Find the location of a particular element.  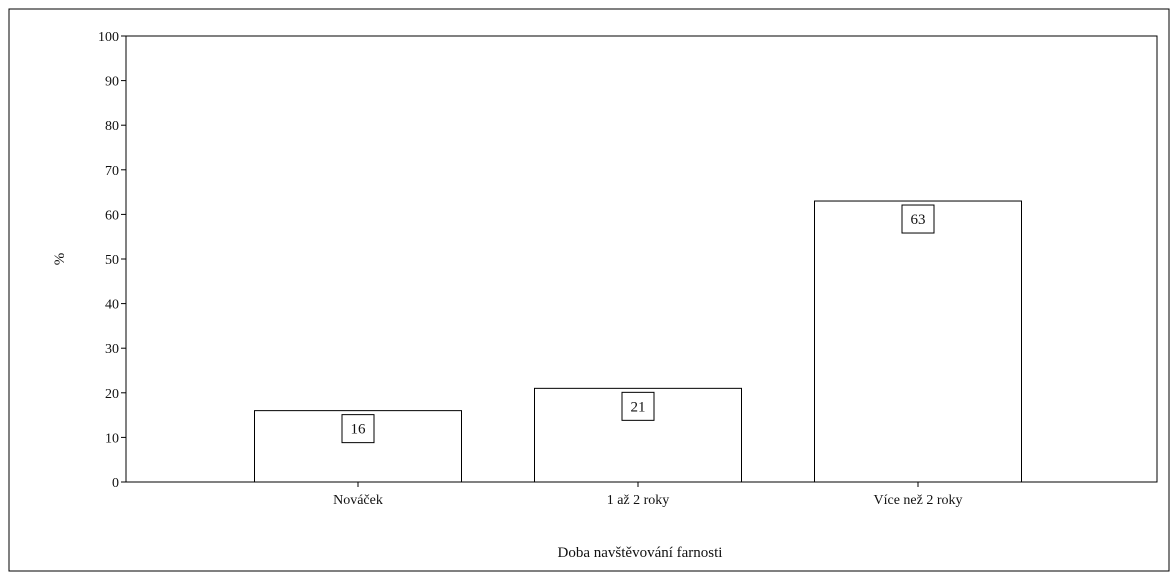

data-label: 16 is located at coordinates (359, 430).